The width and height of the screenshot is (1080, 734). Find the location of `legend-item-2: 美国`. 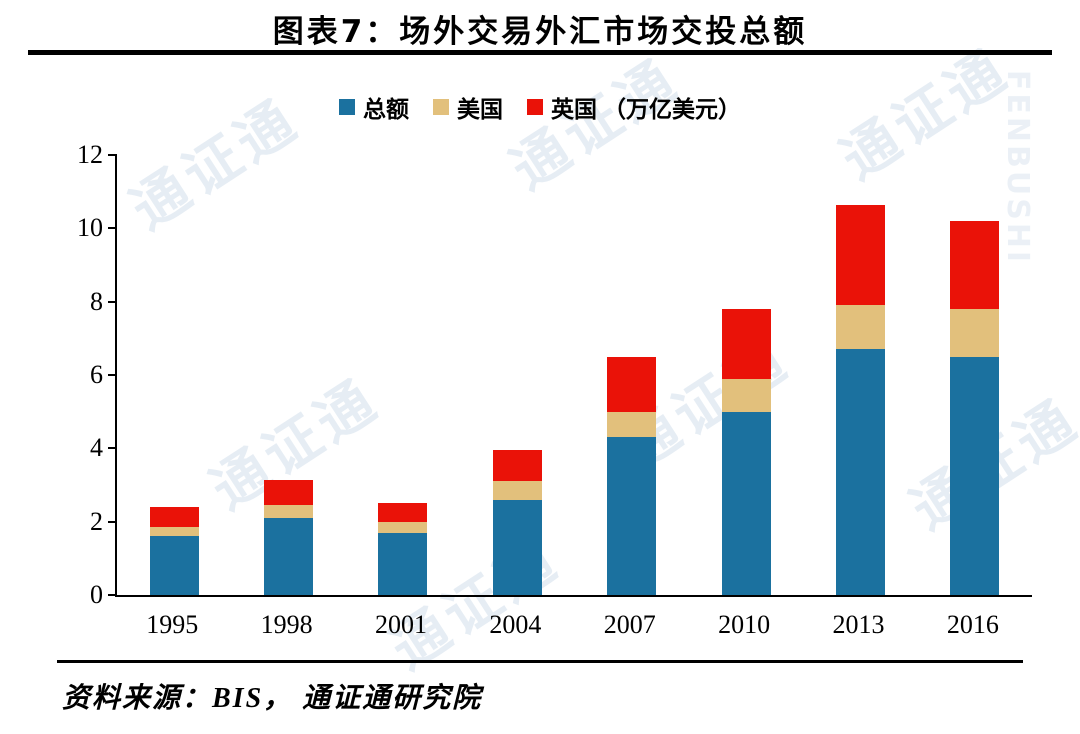

legend-item-2: 美国 is located at coordinates (468, 107).